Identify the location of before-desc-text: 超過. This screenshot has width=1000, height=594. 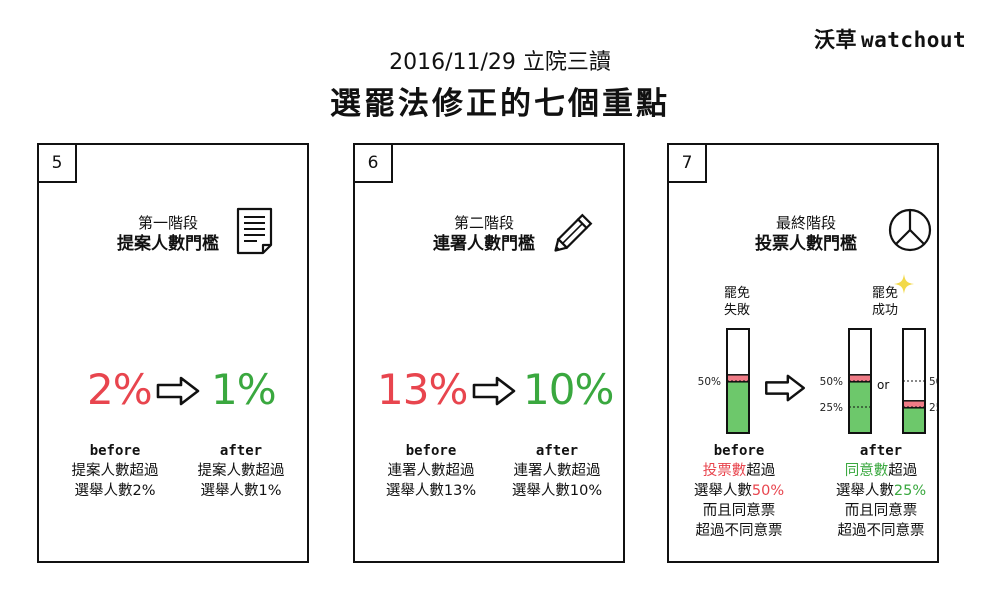
(761, 471).